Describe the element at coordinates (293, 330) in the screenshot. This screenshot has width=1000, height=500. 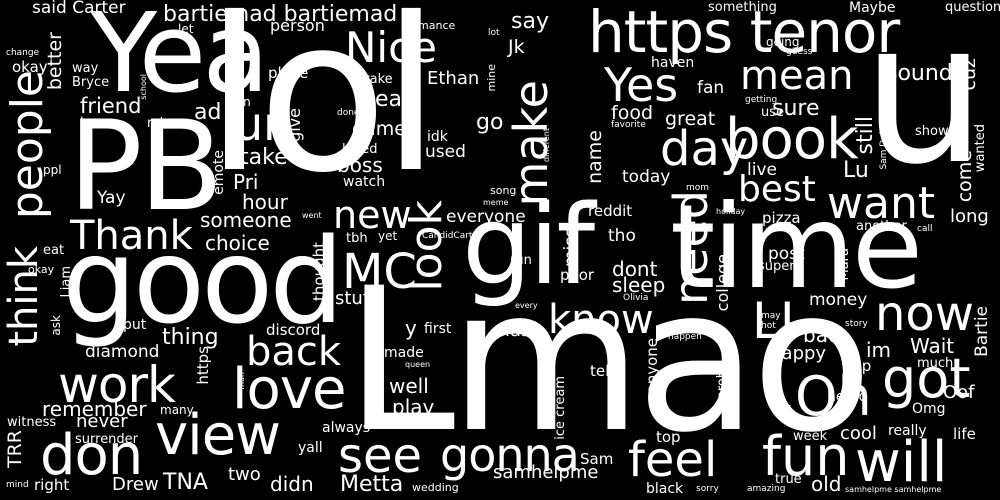
I see `word-discord: discord` at that location.